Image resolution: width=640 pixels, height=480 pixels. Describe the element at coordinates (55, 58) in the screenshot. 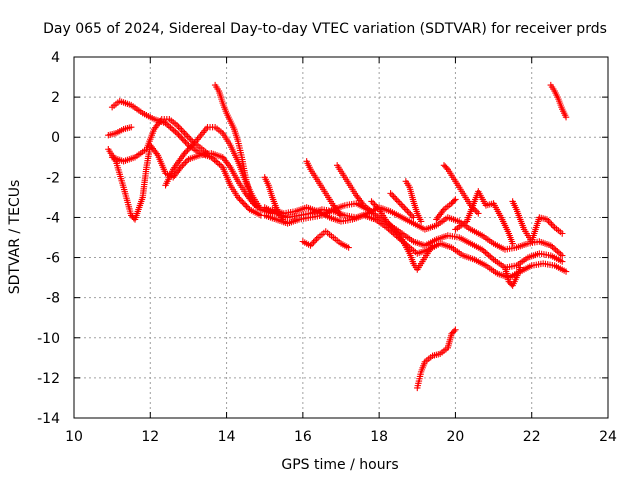

I see `y-tick-label: 4` at that location.